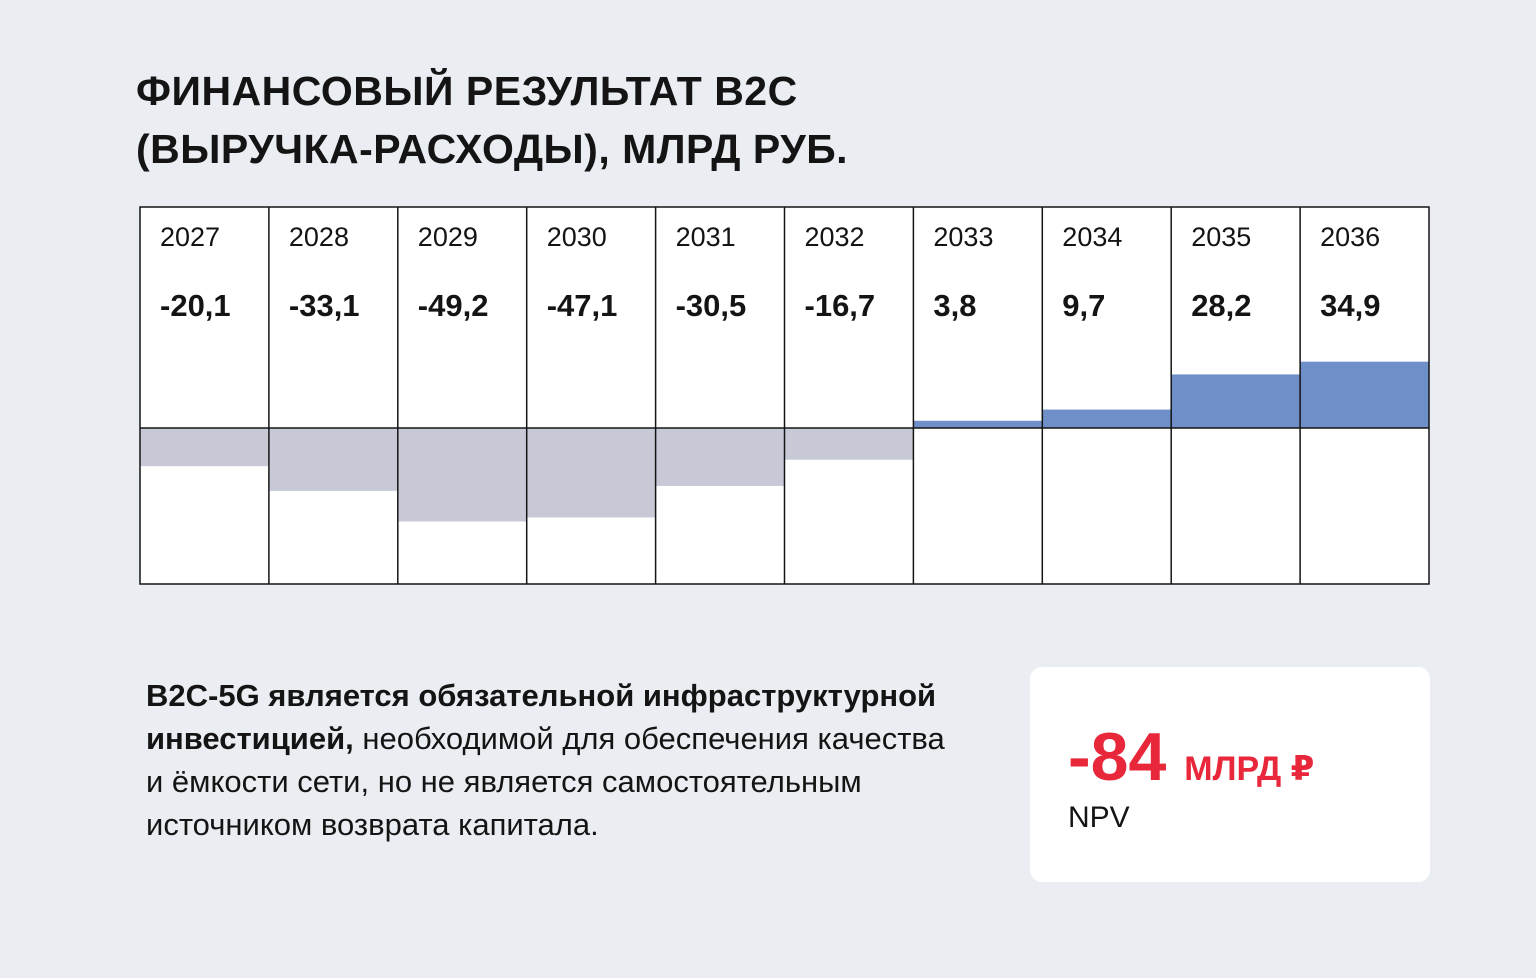 The height and width of the screenshot is (978, 1536). What do you see at coordinates (1236, 401) in the screenshot?
I see `bar-2035` at bounding box center [1236, 401].